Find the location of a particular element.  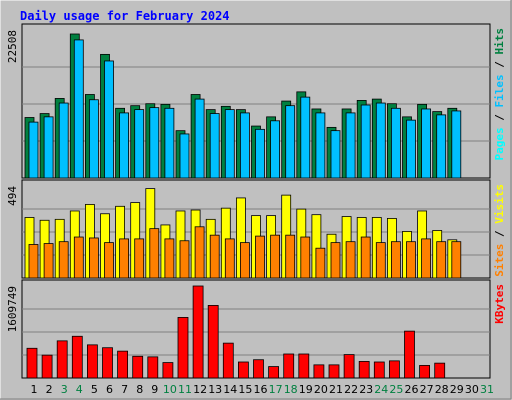

x-tick-label: 21 is located at coordinates (336, 389).